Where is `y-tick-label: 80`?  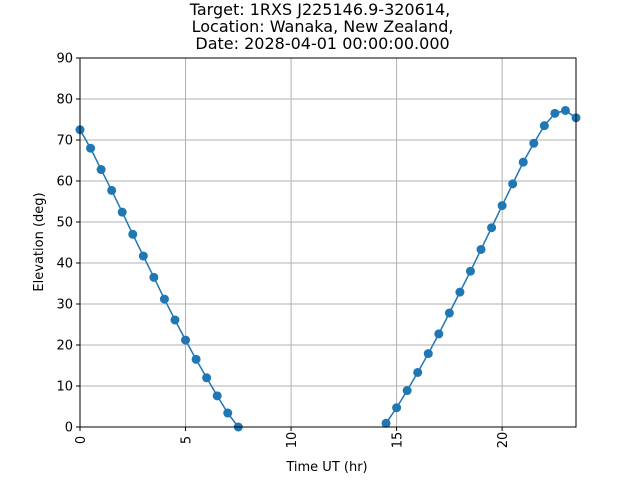
y-tick-label: 80 is located at coordinates (64, 100).